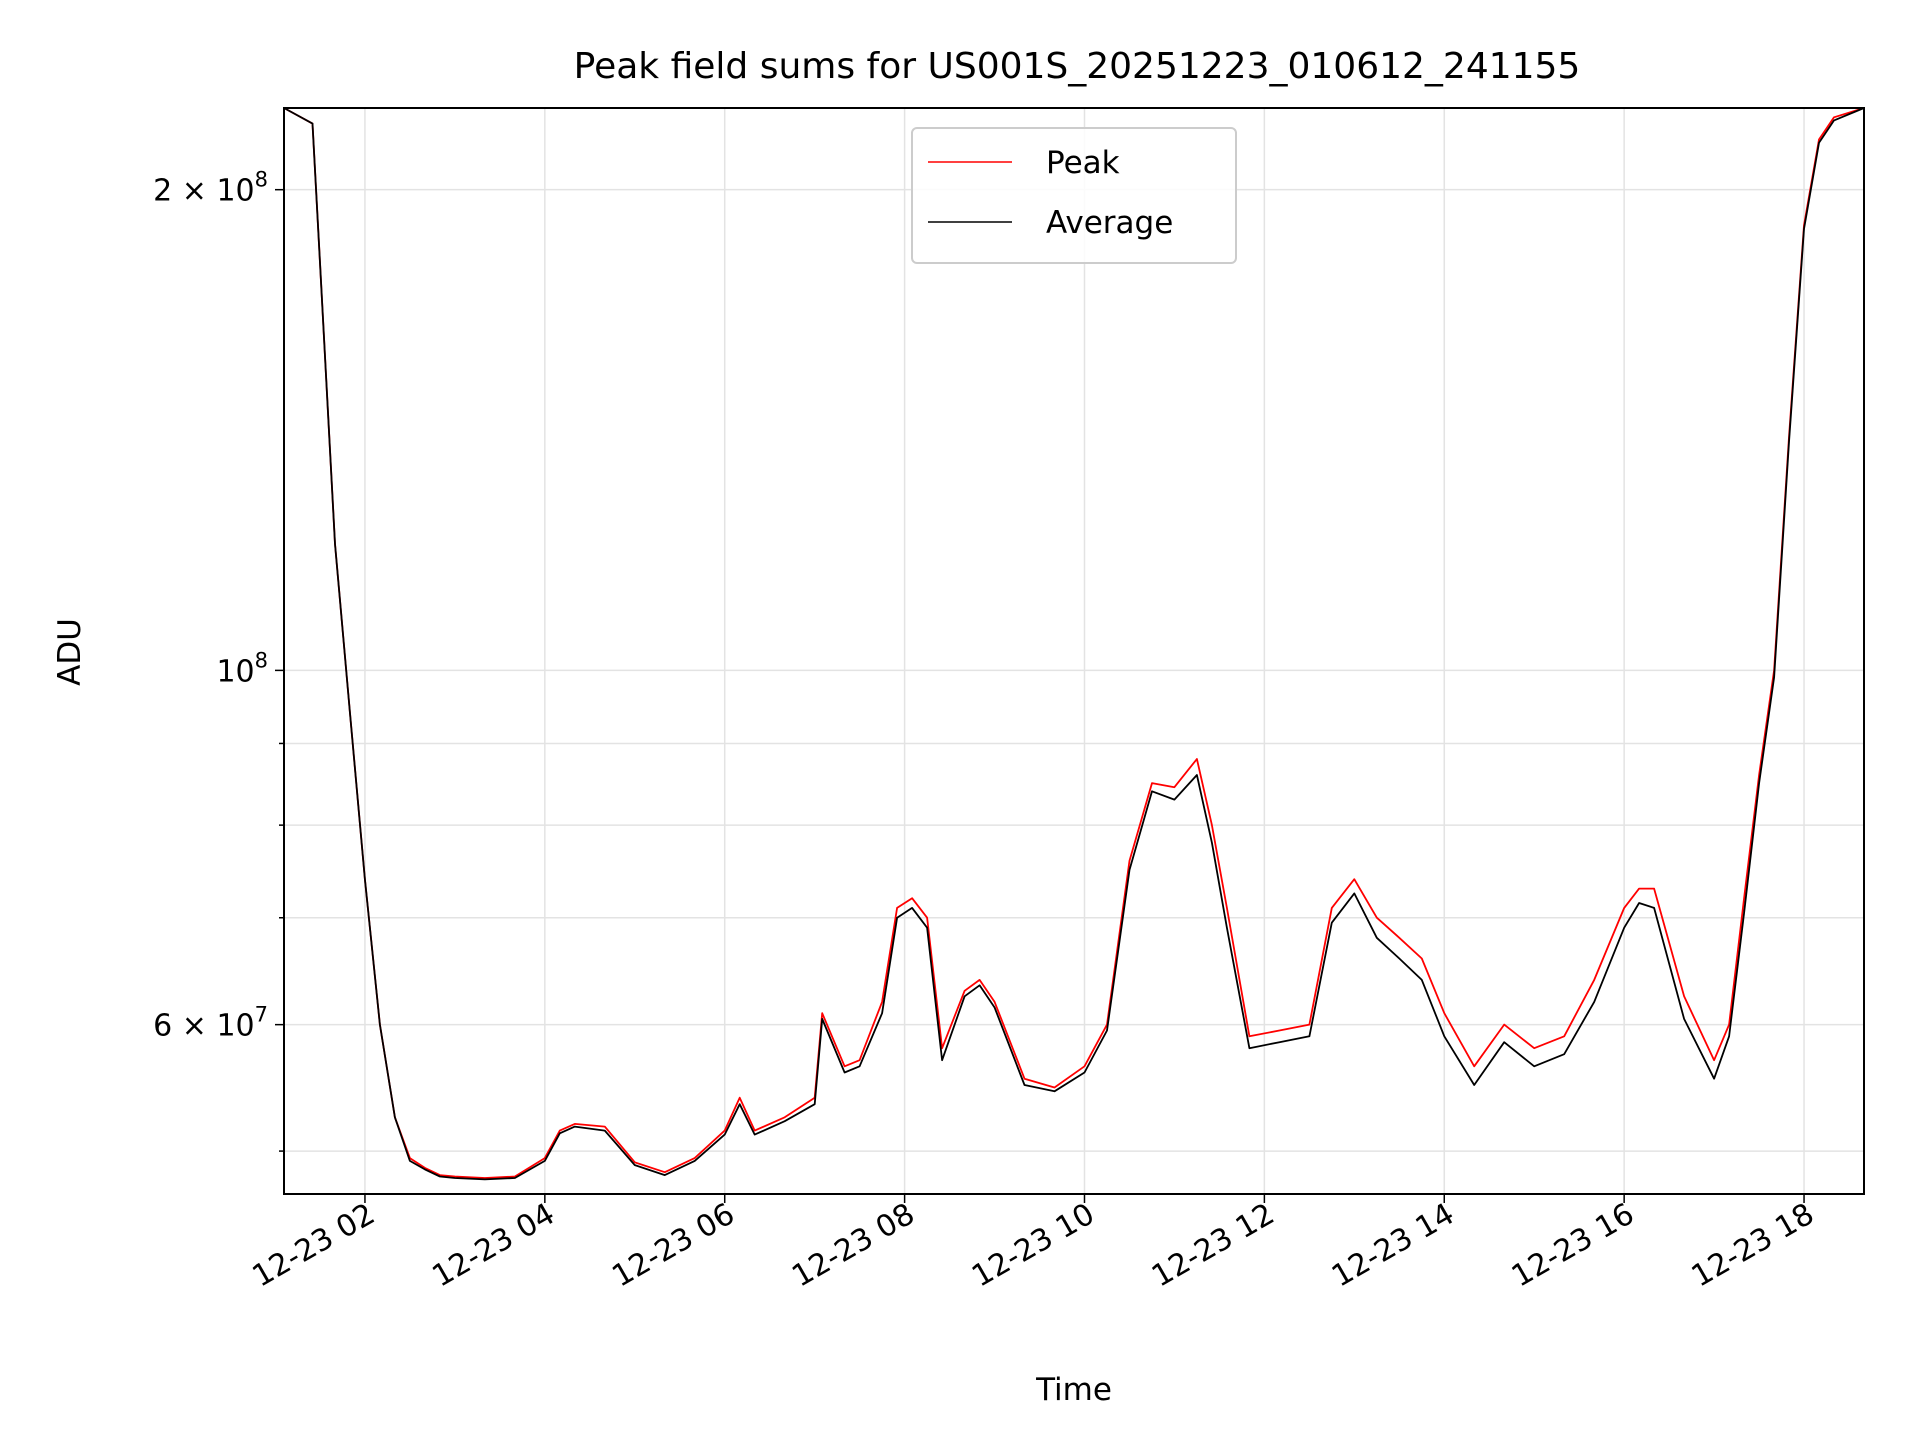 The image size is (1920, 1440). What do you see at coordinates (242, 668) in the screenshot?
I see `y-tick-label: 108` at bounding box center [242, 668].